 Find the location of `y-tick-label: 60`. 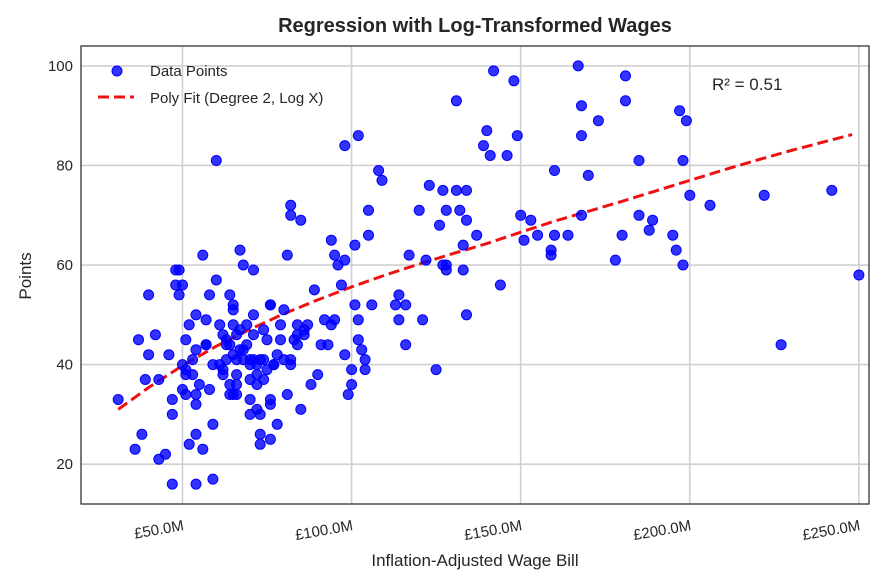

y-tick-label: 60 is located at coordinates (64, 265).